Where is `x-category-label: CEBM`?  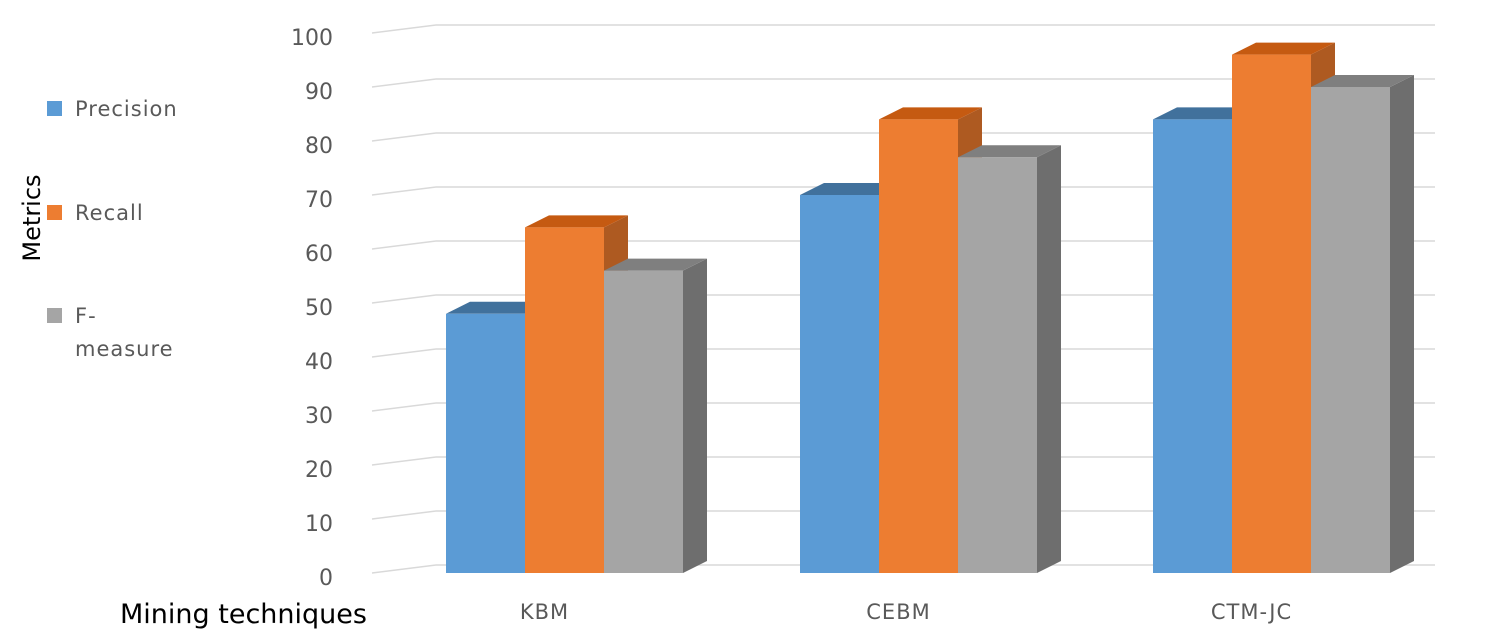 x-category-label: CEBM is located at coordinates (898, 612).